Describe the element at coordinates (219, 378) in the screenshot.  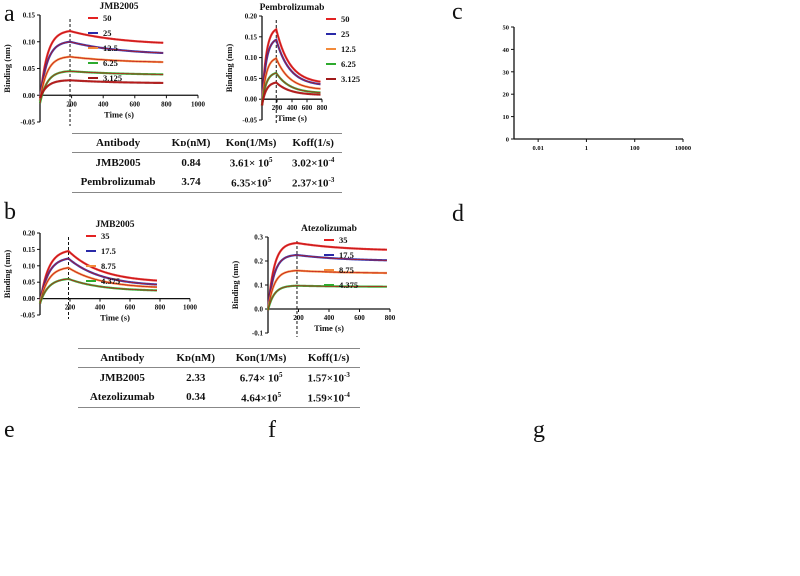
I see `table-row: JMB2005 2.33 6.74× 105 1.57×10-3` at that location.